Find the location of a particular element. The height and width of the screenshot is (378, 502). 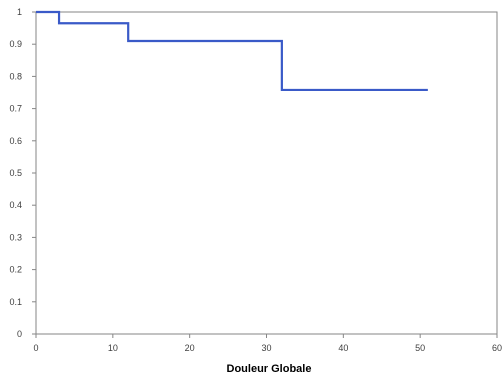

y-tick-label: 0.7 is located at coordinates (15, 109).